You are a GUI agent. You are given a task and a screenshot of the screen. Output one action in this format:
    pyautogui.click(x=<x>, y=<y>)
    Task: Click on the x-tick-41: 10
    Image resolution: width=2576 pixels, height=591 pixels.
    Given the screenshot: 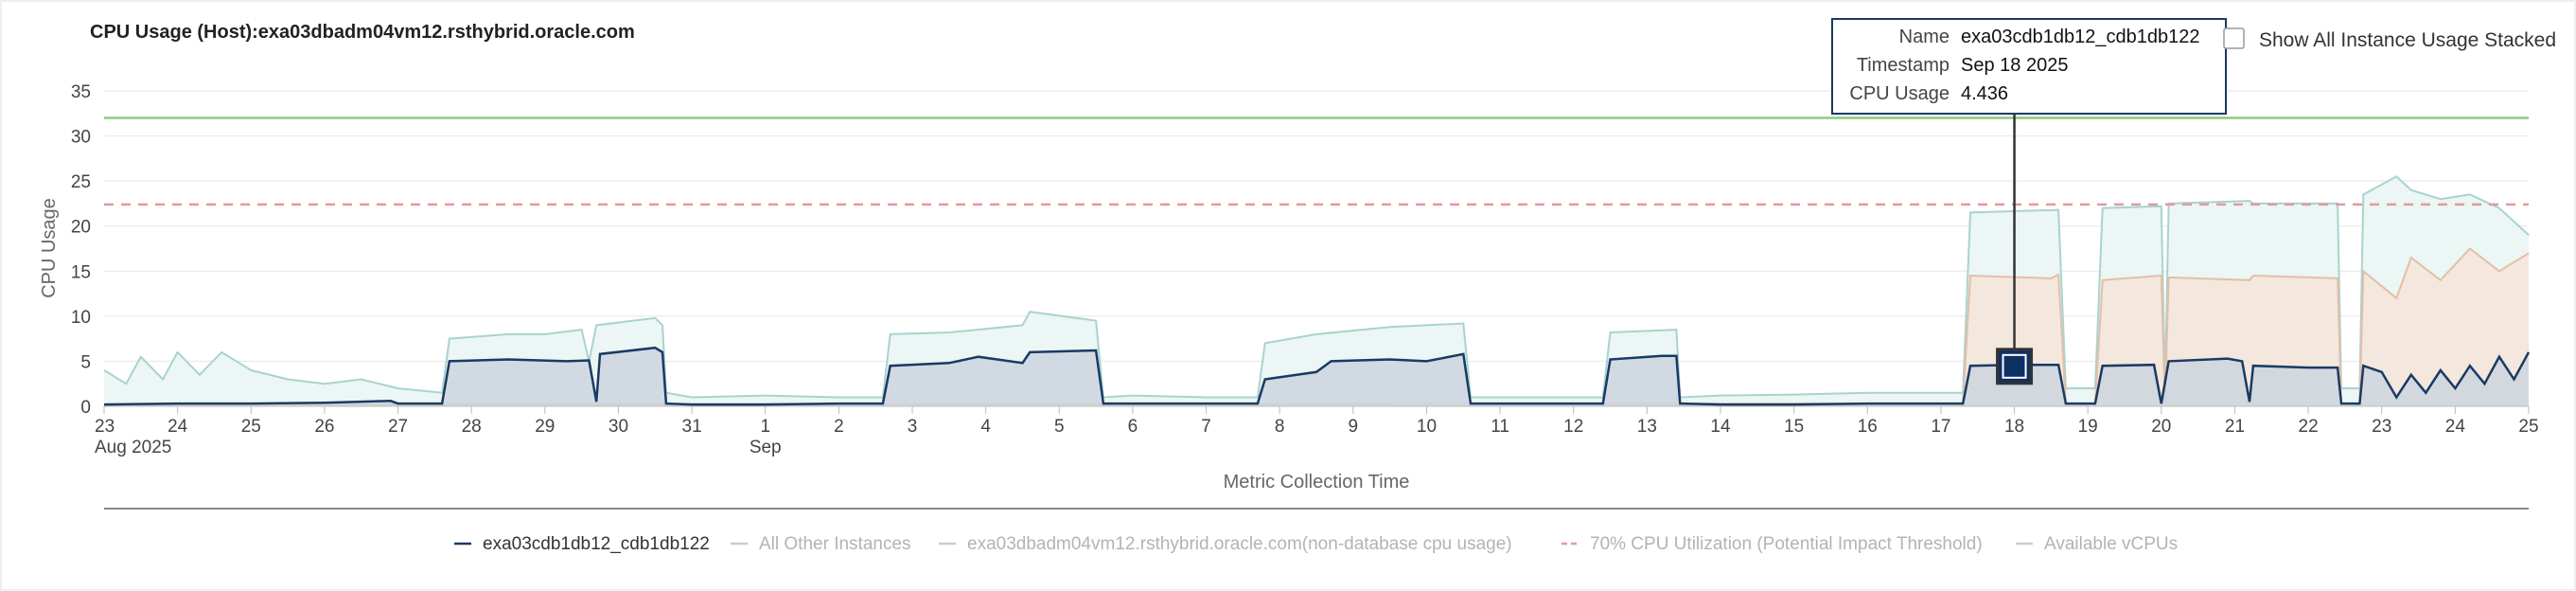 What is the action you would take?
    pyautogui.click(x=1427, y=427)
    